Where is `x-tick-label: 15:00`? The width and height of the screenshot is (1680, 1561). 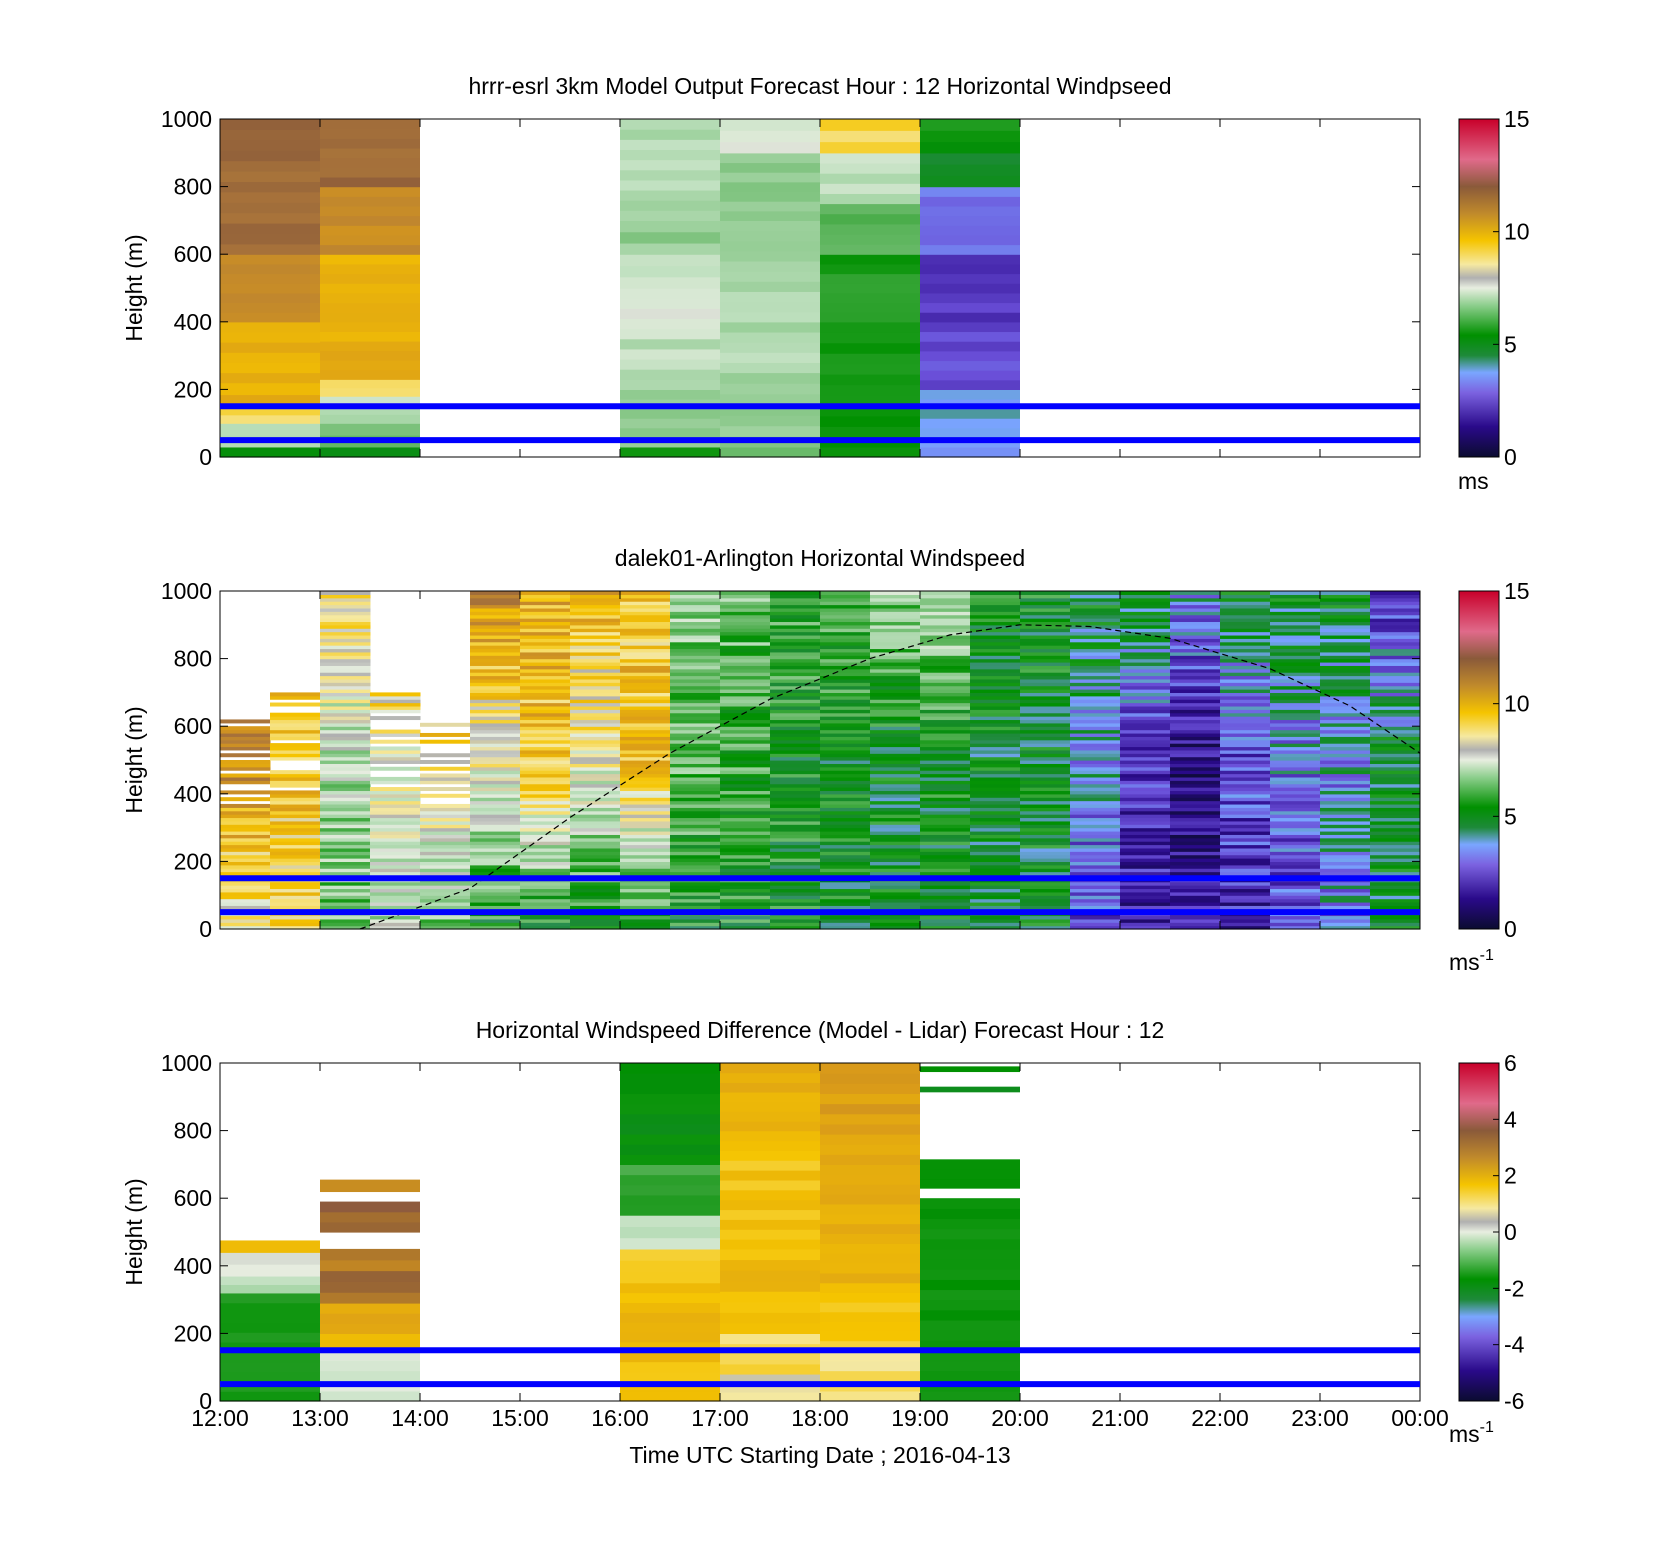 x-tick-label: 15:00 is located at coordinates (520, 1418).